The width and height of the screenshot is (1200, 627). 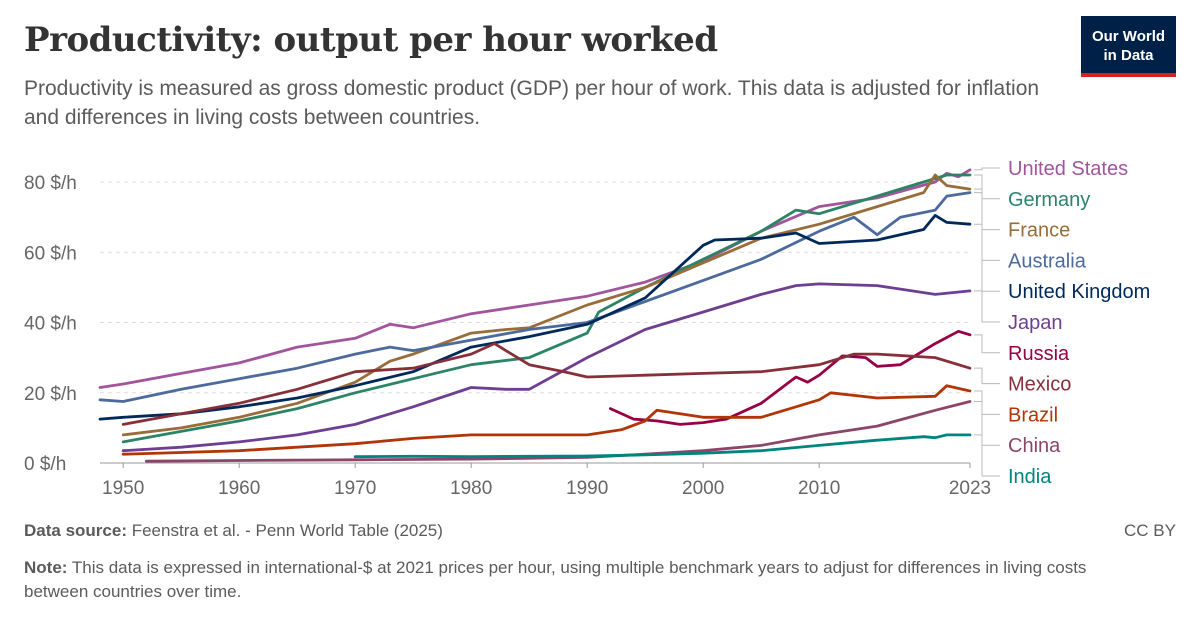 What do you see at coordinates (1035, 323) in the screenshot?
I see `legend-entry-japan: Japan` at bounding box center [1035, 323].